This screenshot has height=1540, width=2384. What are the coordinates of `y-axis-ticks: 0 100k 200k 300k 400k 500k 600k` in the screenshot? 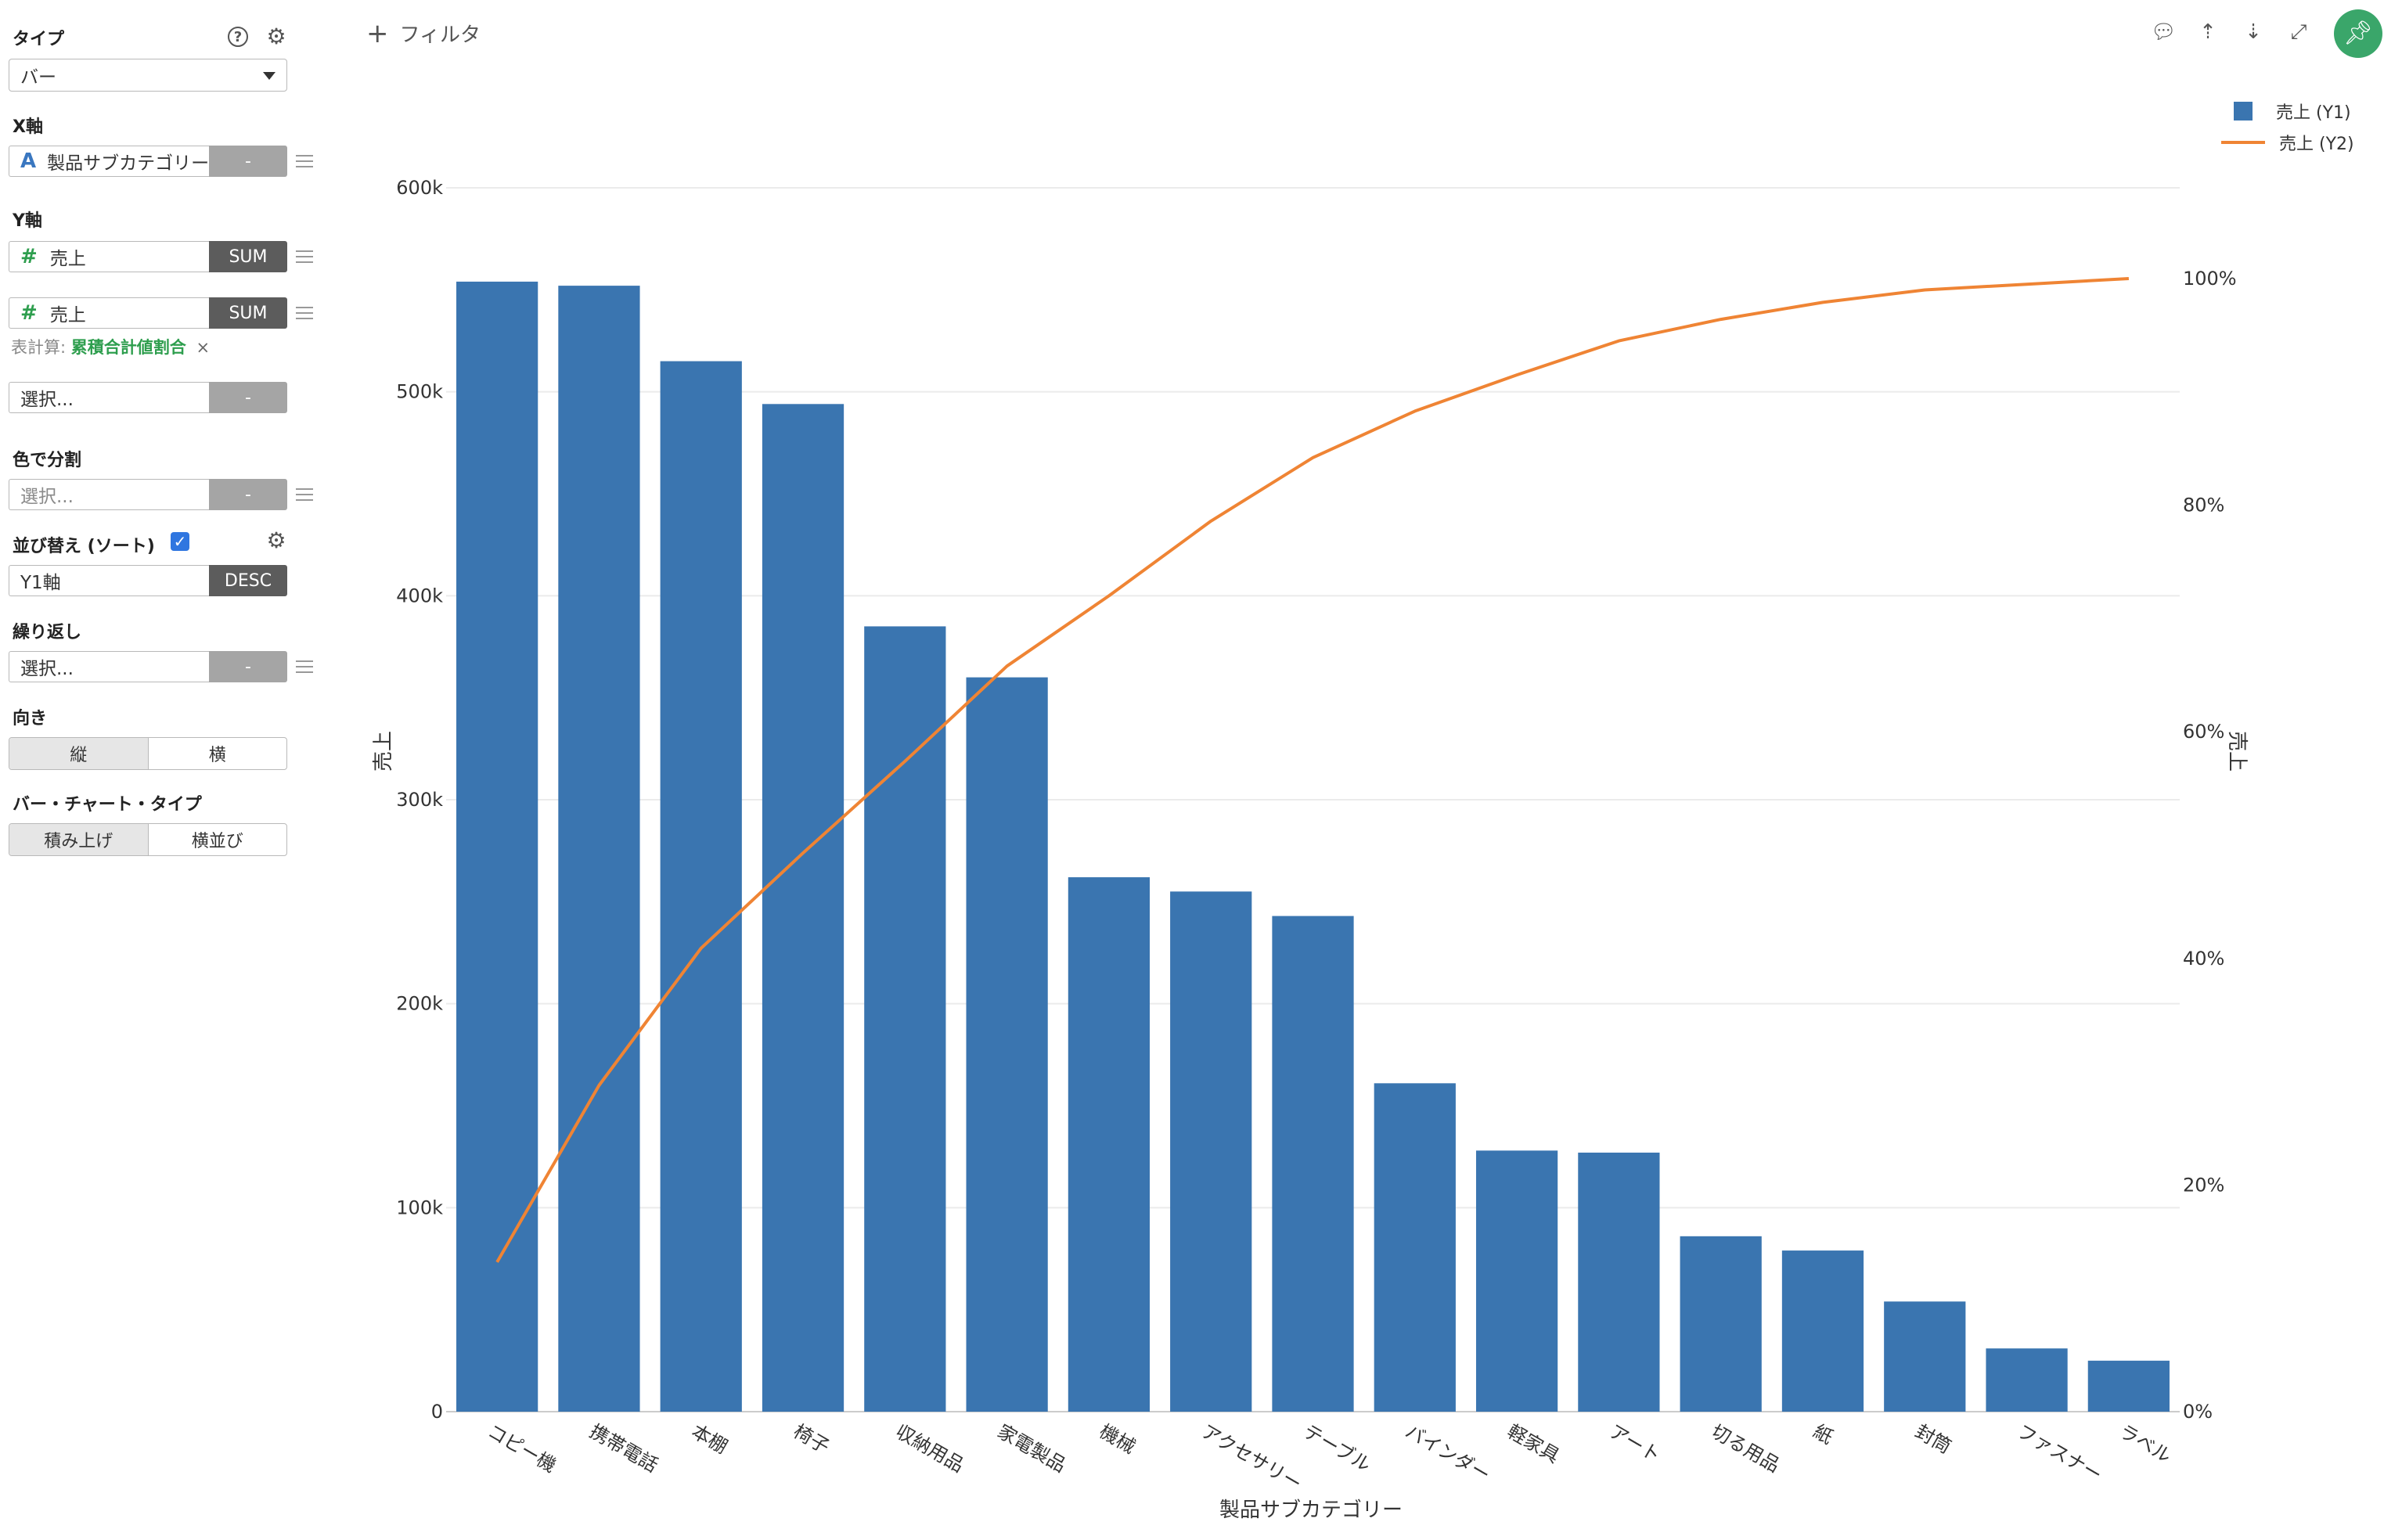 It's located at (419, 800).